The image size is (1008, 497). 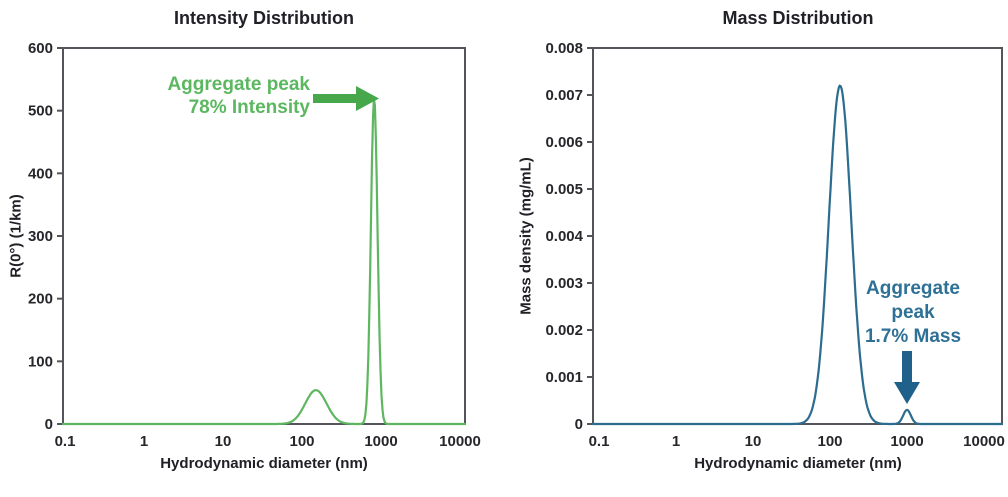 I want to click on intensity-y-tick-label: 300, so click(x=40, y=236).